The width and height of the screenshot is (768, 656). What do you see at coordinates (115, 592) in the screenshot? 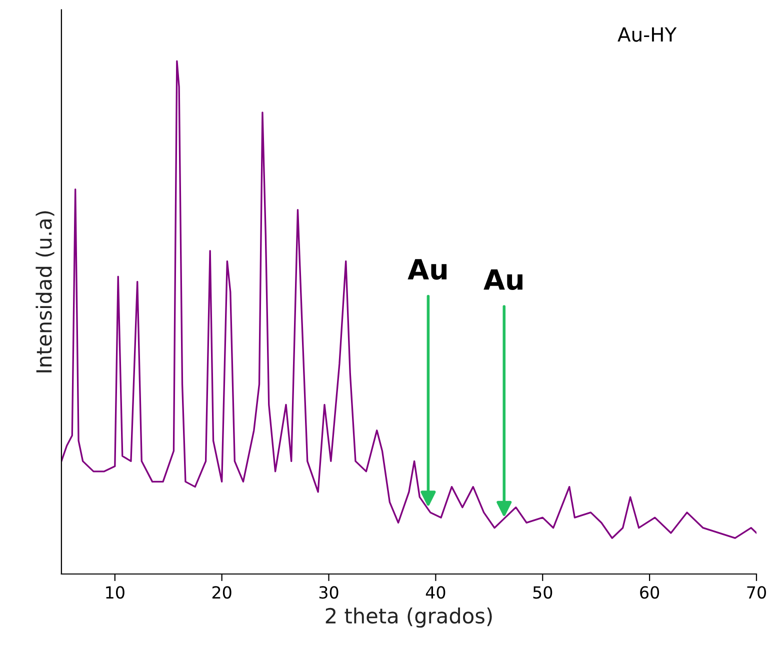
I see `x-tick-label: 10` at bounding box center [115, 592].